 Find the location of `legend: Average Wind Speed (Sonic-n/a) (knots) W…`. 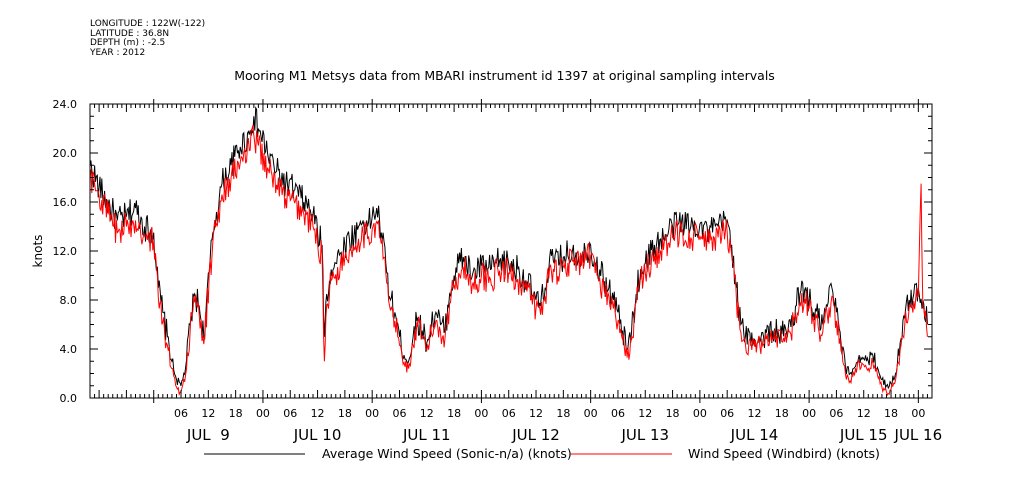

legend: Average Wind Speed (Sonic-n/a) (knots) W… is located at coordinates (542, 453).